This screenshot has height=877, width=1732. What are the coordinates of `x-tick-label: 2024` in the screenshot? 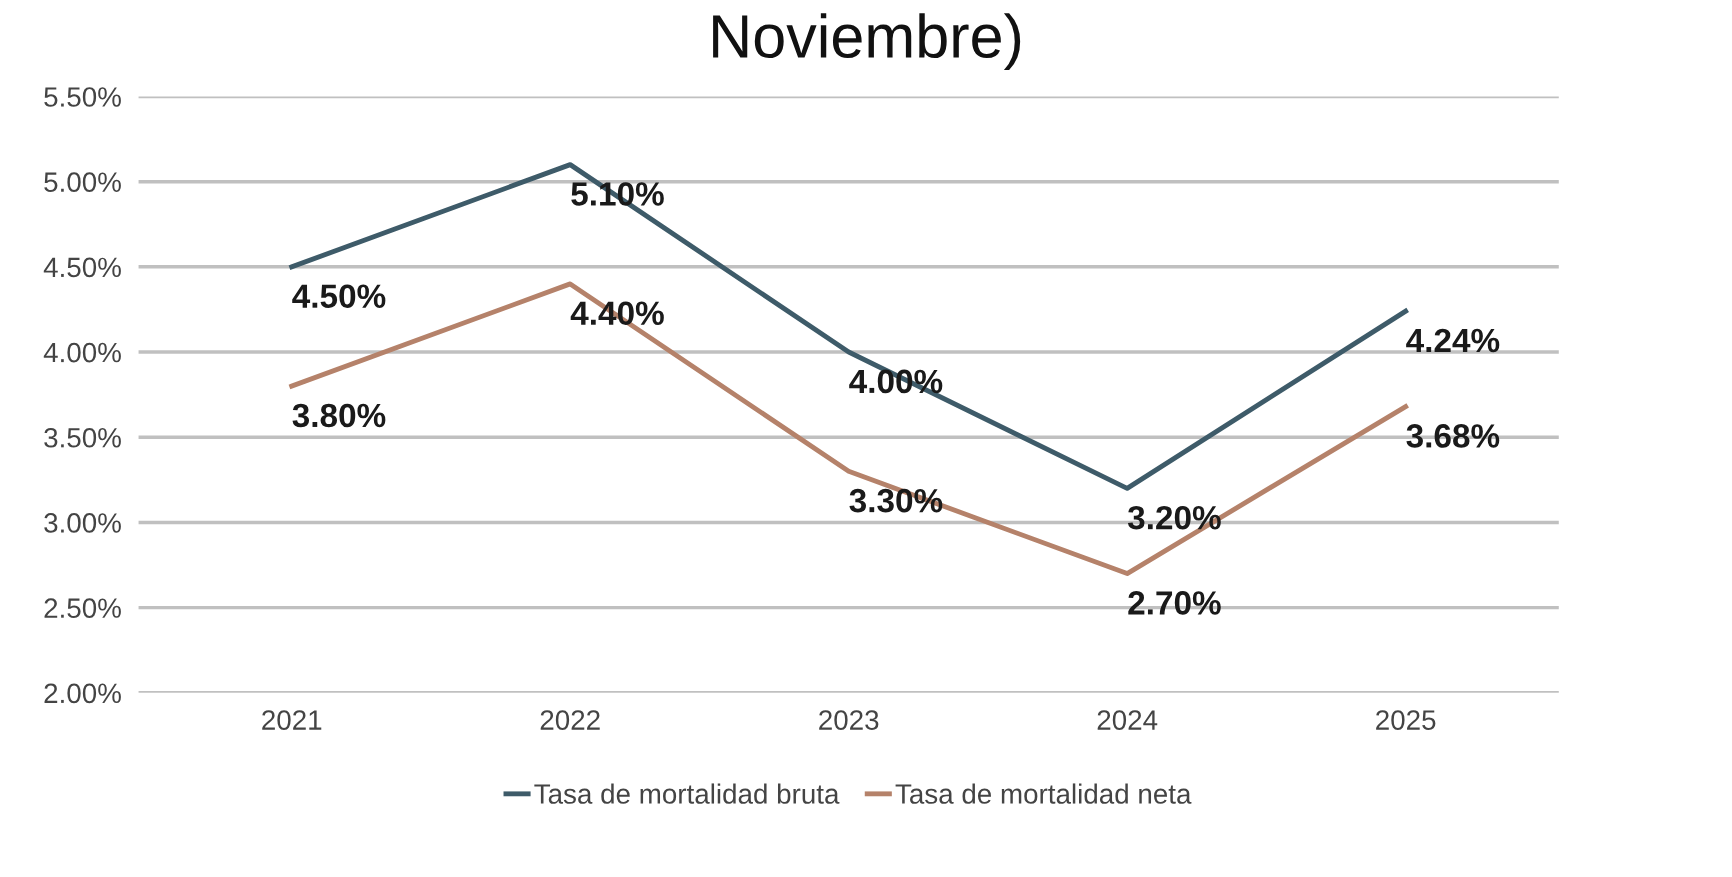 It's located at (1127, 720).